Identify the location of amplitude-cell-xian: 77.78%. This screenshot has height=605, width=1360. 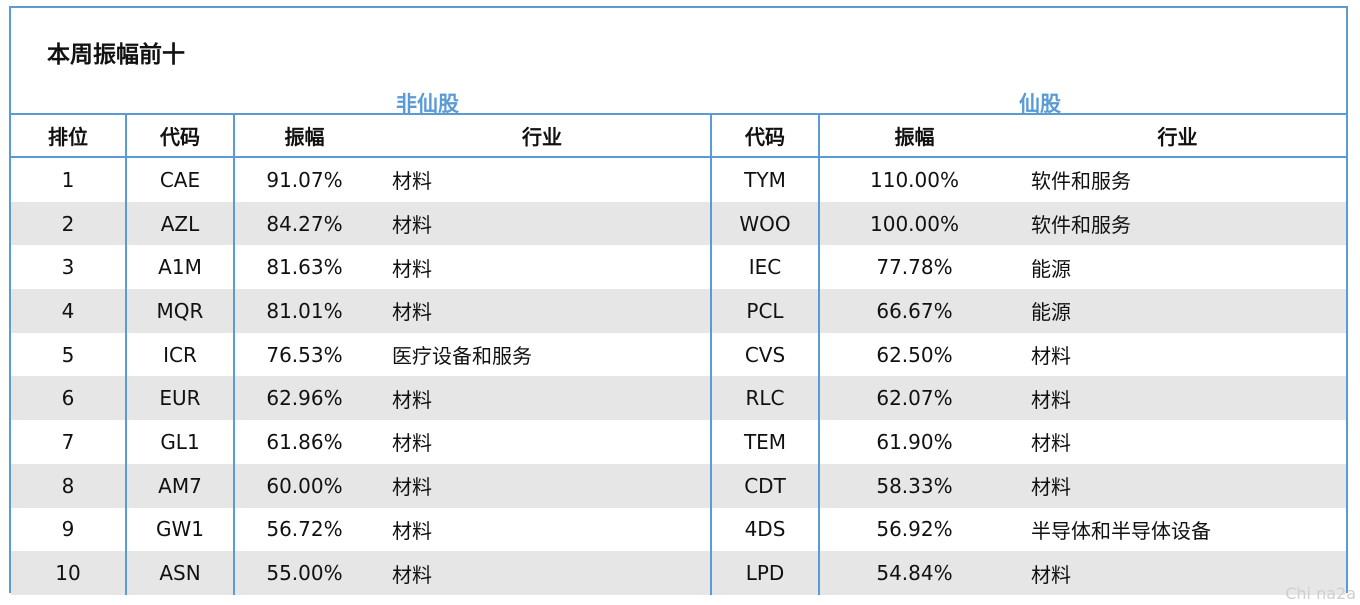
(914, 267).